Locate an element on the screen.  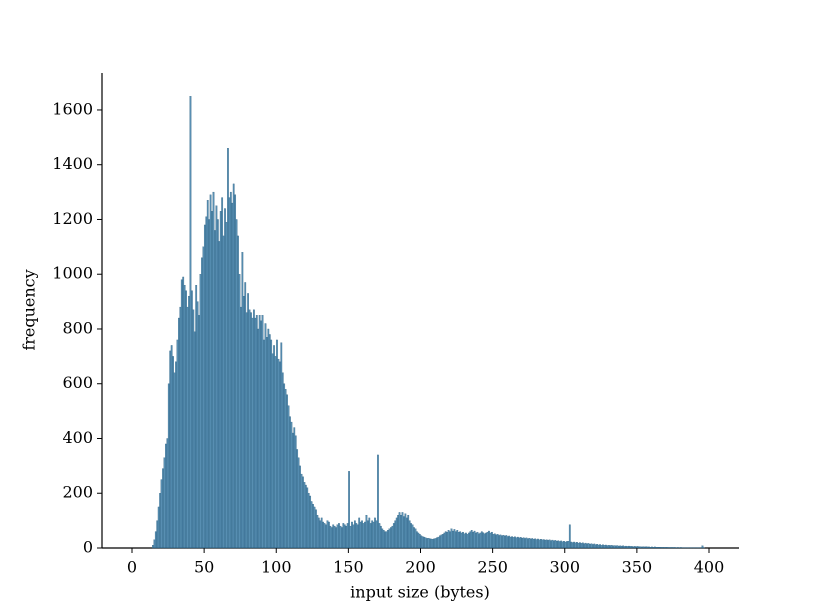
x-tick-label: 300 is located at coordinates (564, 567).